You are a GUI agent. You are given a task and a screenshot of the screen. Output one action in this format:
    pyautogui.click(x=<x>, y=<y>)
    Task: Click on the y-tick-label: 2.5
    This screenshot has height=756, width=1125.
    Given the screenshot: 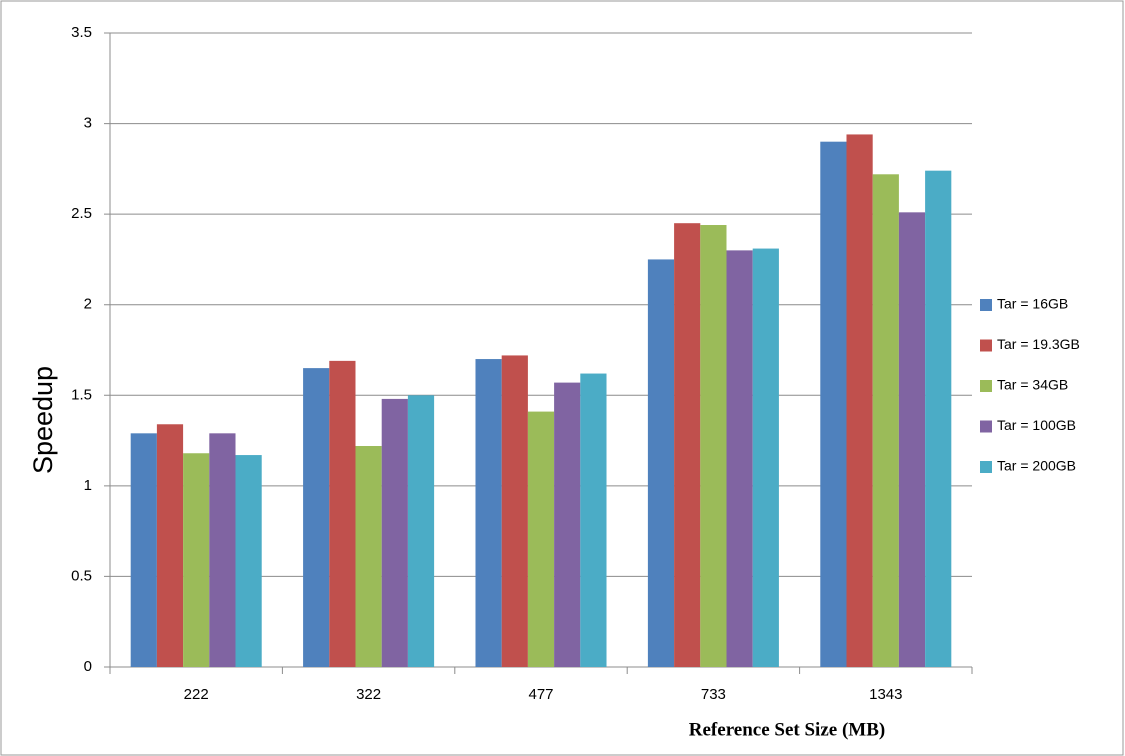 What is the action you would take?
    pyautogui.click(x=81, y=213)
    